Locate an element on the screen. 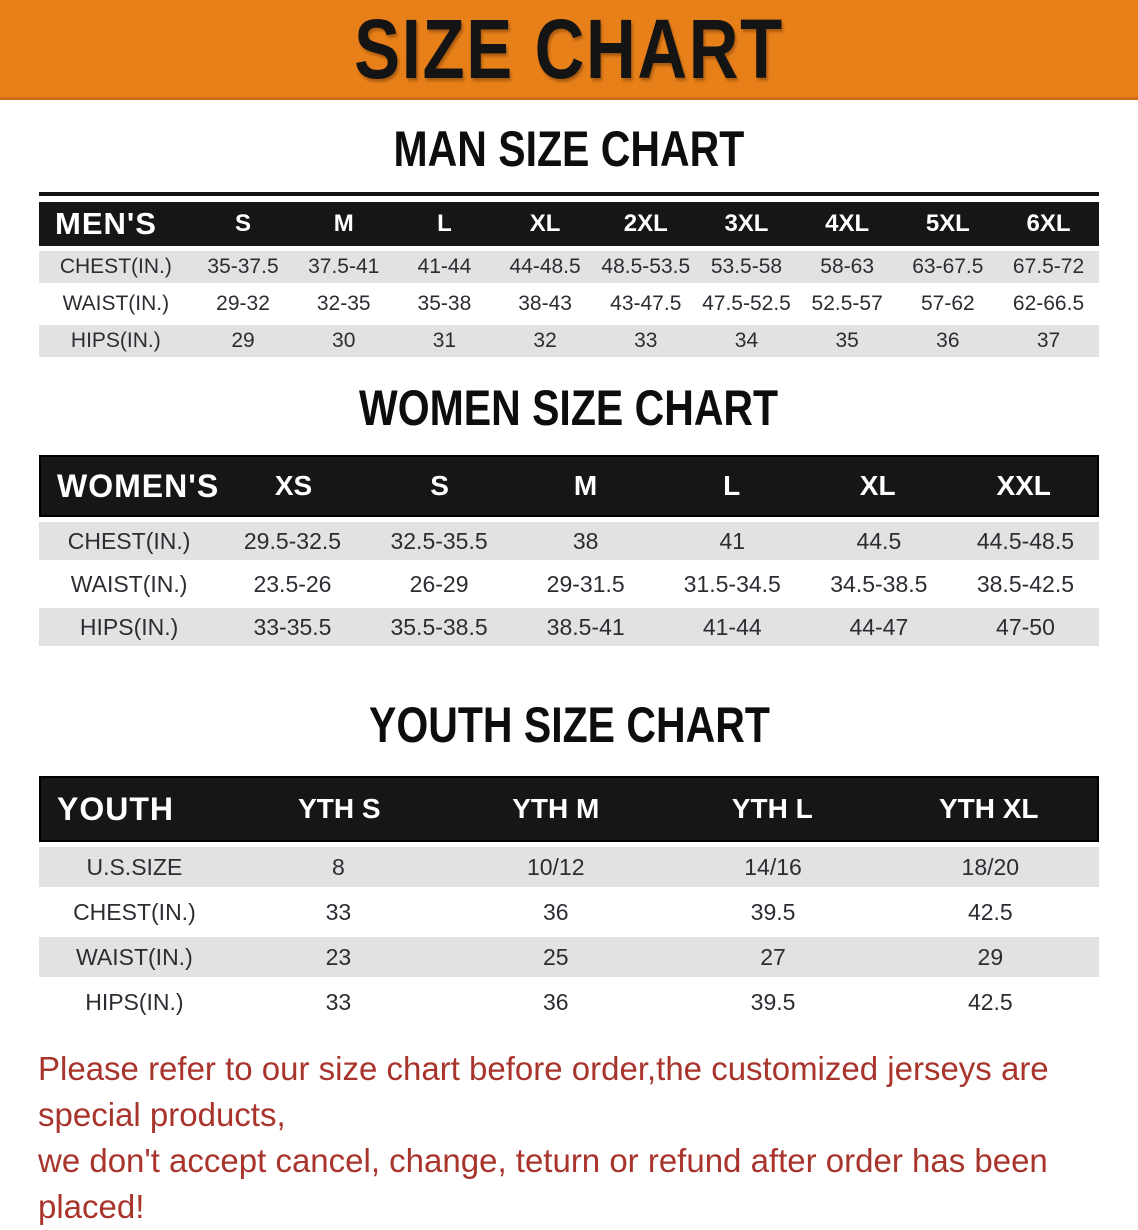 This screenshot has height=1230, width=1138. table-title-cell: YOUTH is located at coordinates (115, 808).